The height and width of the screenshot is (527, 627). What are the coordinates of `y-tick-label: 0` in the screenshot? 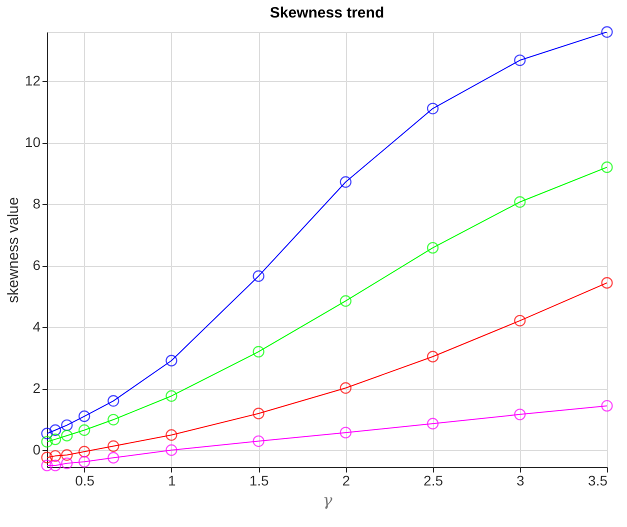 It's located at (36, 450).